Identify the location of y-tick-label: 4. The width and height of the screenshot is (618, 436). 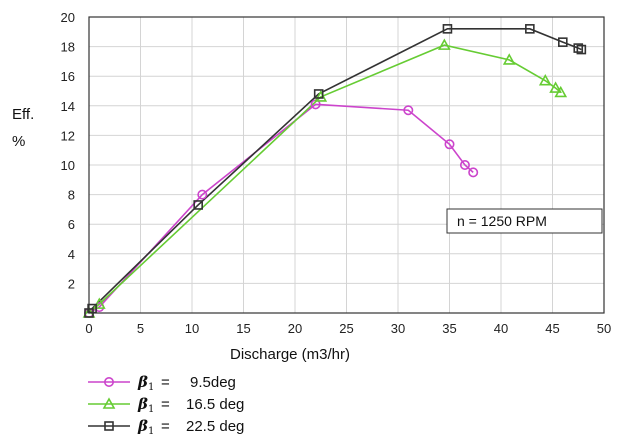
(71, 254).